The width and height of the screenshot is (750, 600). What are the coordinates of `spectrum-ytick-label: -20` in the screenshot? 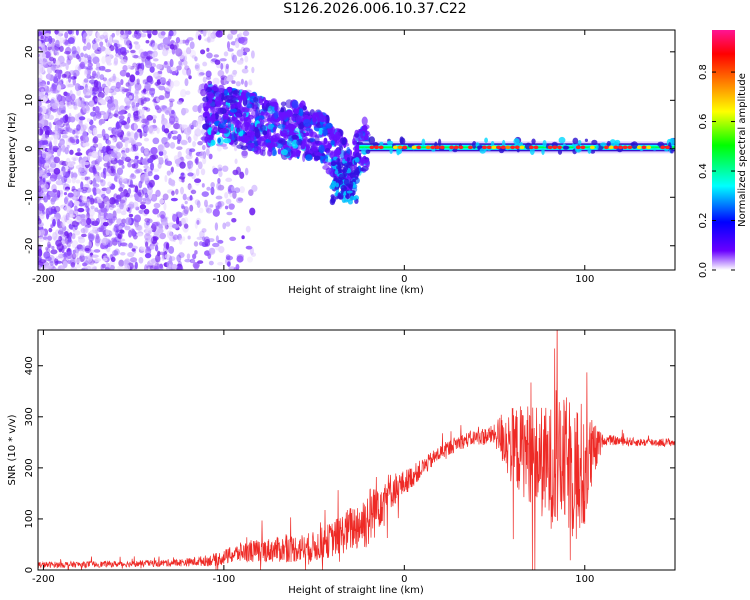 It's located at (29, 246).